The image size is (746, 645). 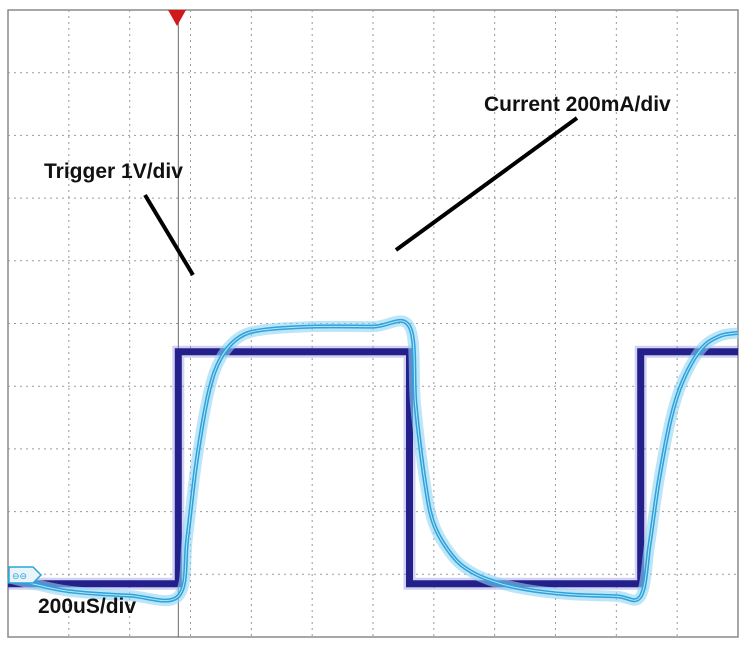 What do you see at coordinates (577, 104) in the screenshot?
I see `current-annotation: Current 200mA/div` at bounding box center [577, 104].